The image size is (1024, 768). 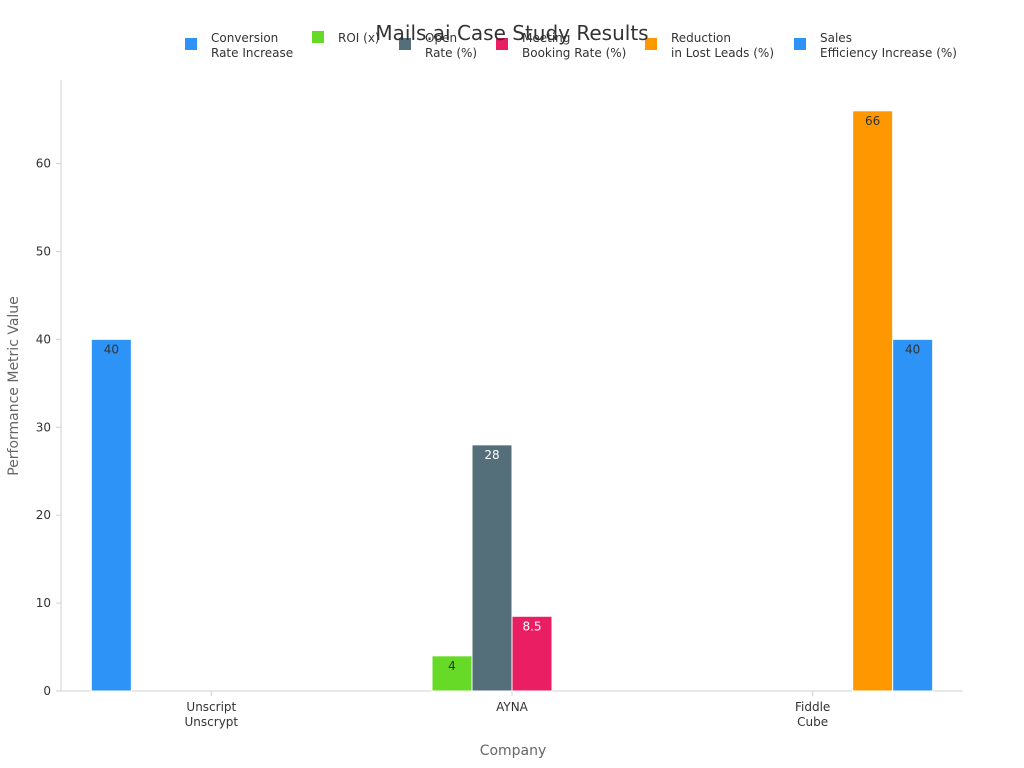 I want to click on x-tick-label-line: Unscript, so click(x=211, y=707).